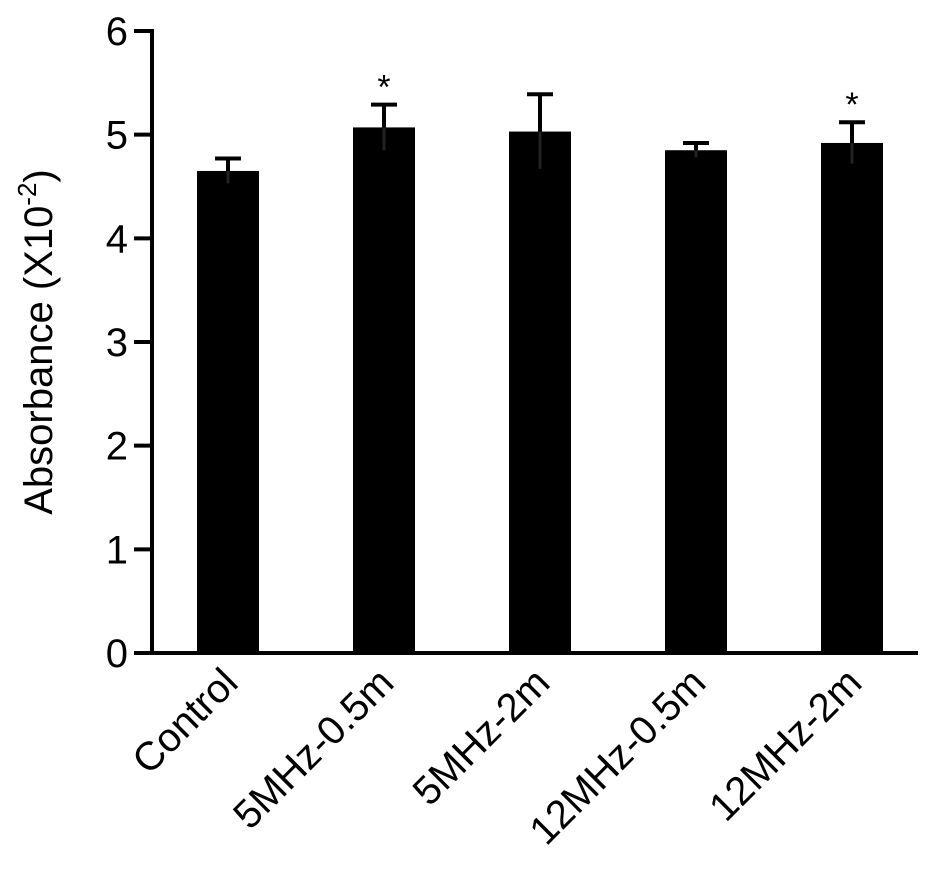 The image size is (945, 892). Describe the element at coordinates (117, 550) in the screenshot. I see `y-tick-label: 1` at that location.